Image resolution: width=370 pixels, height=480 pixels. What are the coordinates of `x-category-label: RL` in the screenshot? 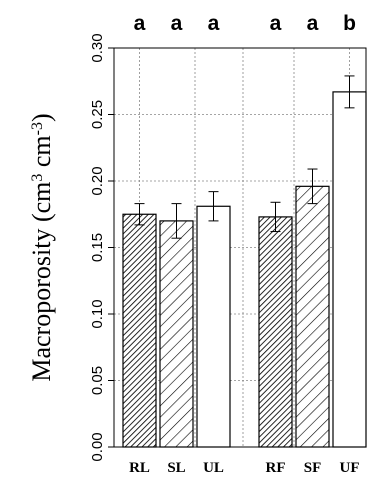 It's located at (139, 468).